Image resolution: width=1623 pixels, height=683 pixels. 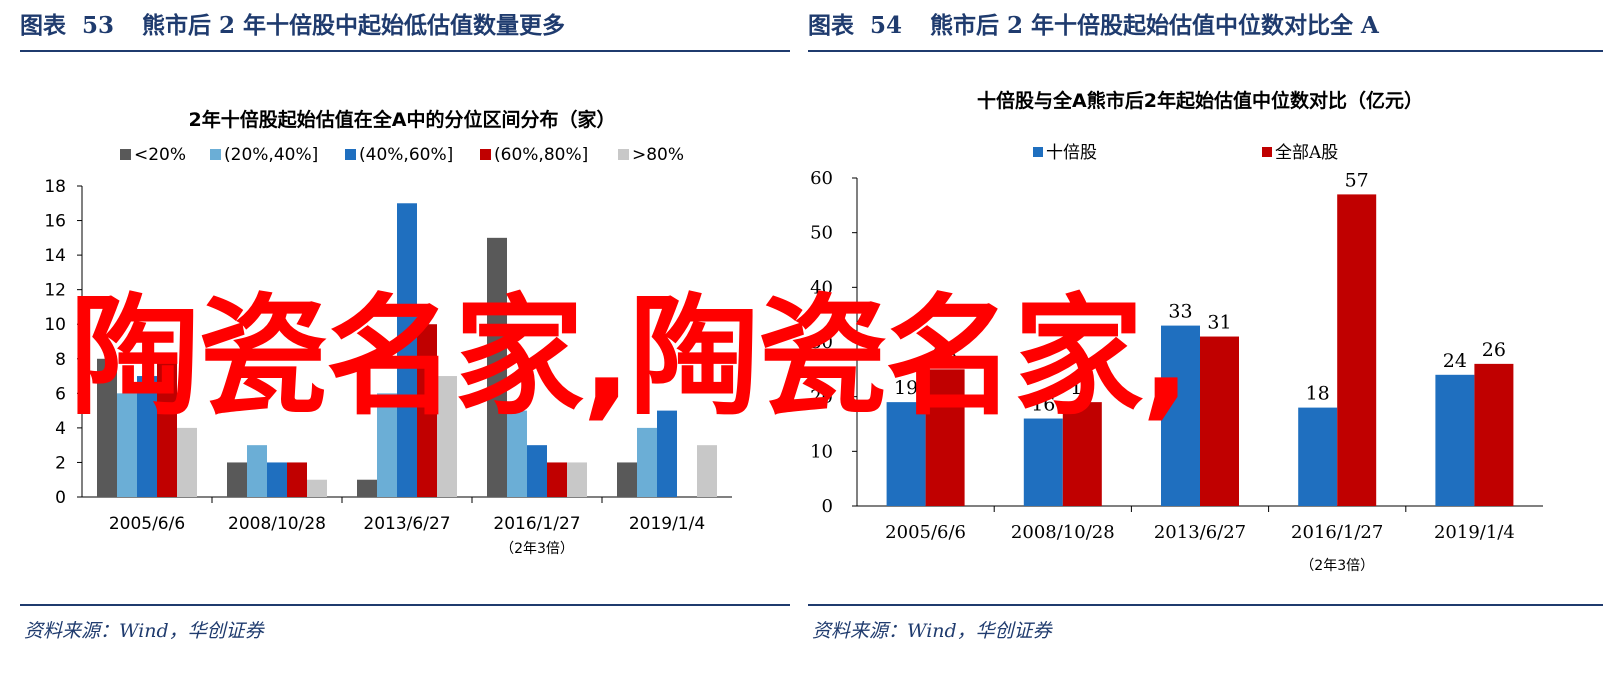 I want to click on right-y-tick-label: 0, so click(x=827, y=506).